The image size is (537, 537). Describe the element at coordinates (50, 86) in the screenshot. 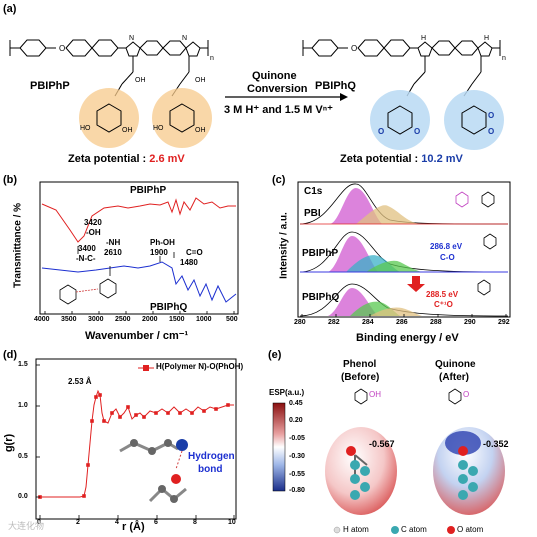

I see `polymer-name-left: PBIPhP` at that location.